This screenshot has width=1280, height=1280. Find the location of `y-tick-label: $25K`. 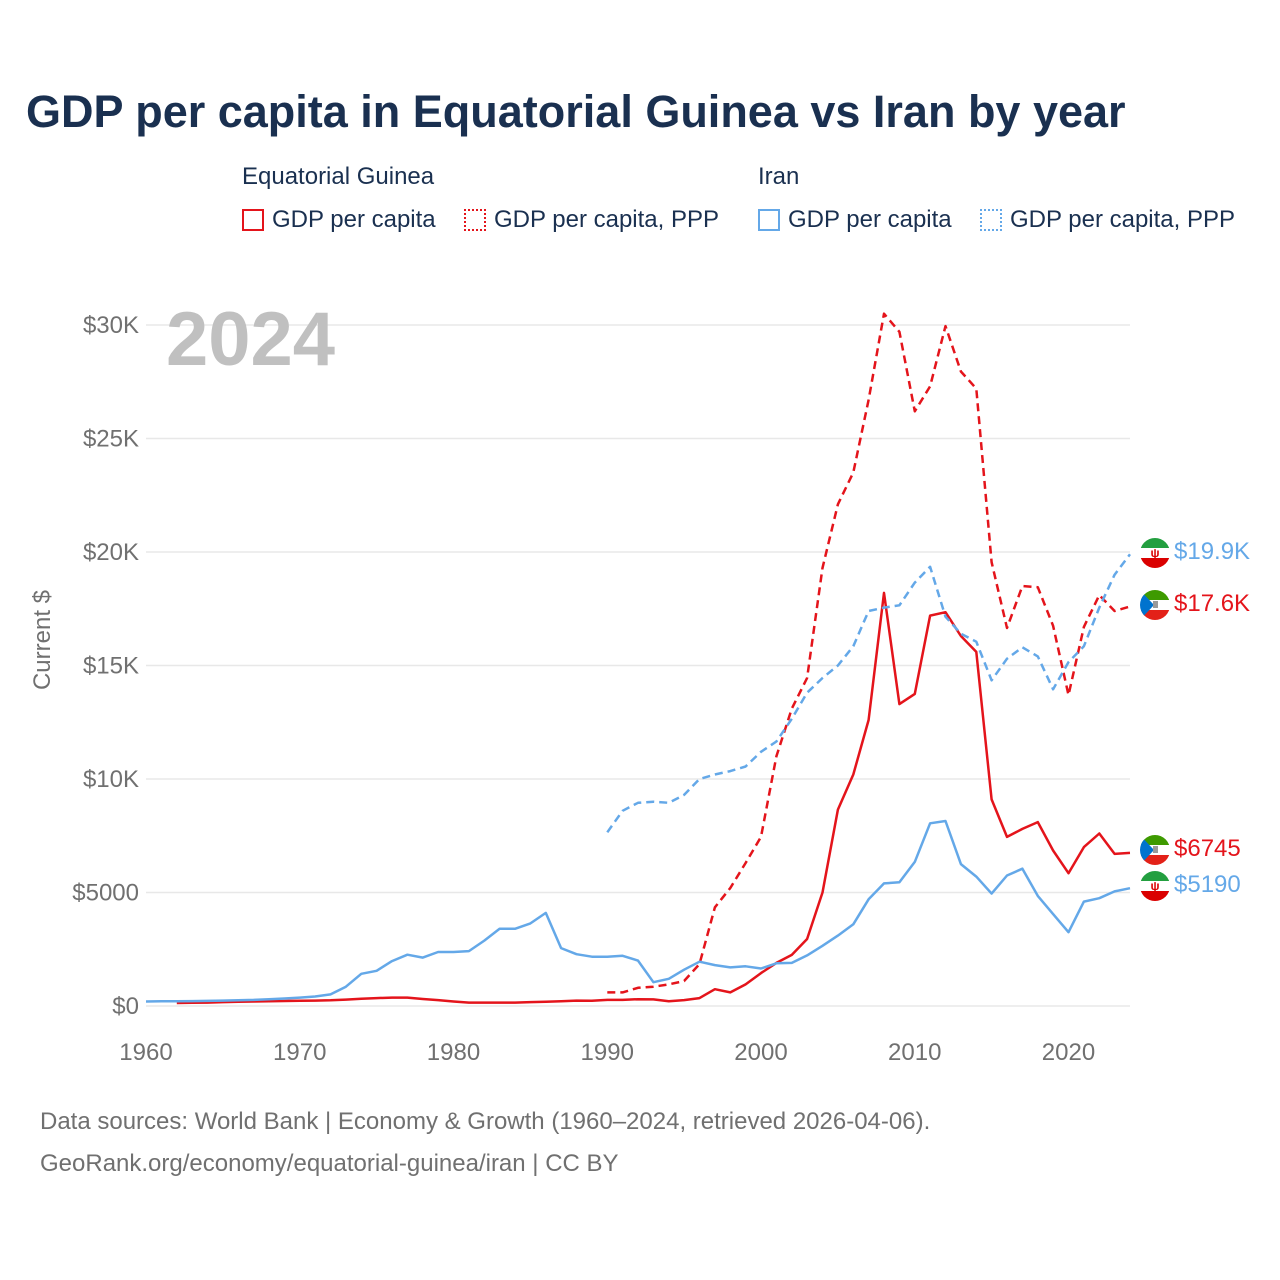

y-tick-label: $25K is located at coordinates (111, 439).